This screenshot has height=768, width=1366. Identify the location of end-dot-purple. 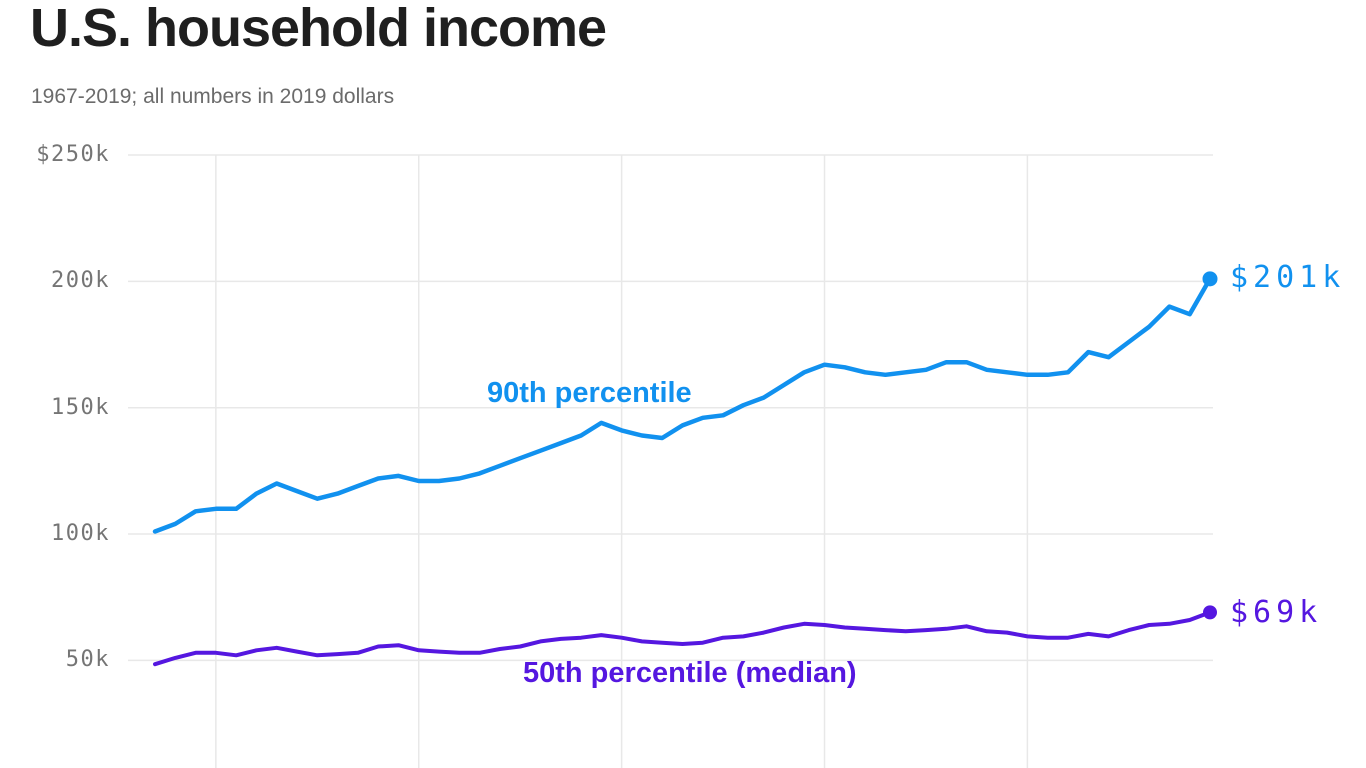
(1210, 612).